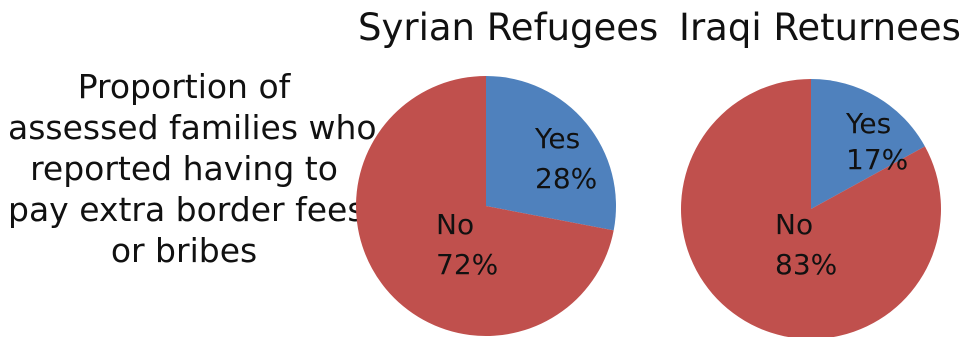 This screenshot has width=973, height=337. What do you see at coordinates (184, 86) in the screenshot?
I see `description-line: Proportion of` at bounding box center [184, 86].